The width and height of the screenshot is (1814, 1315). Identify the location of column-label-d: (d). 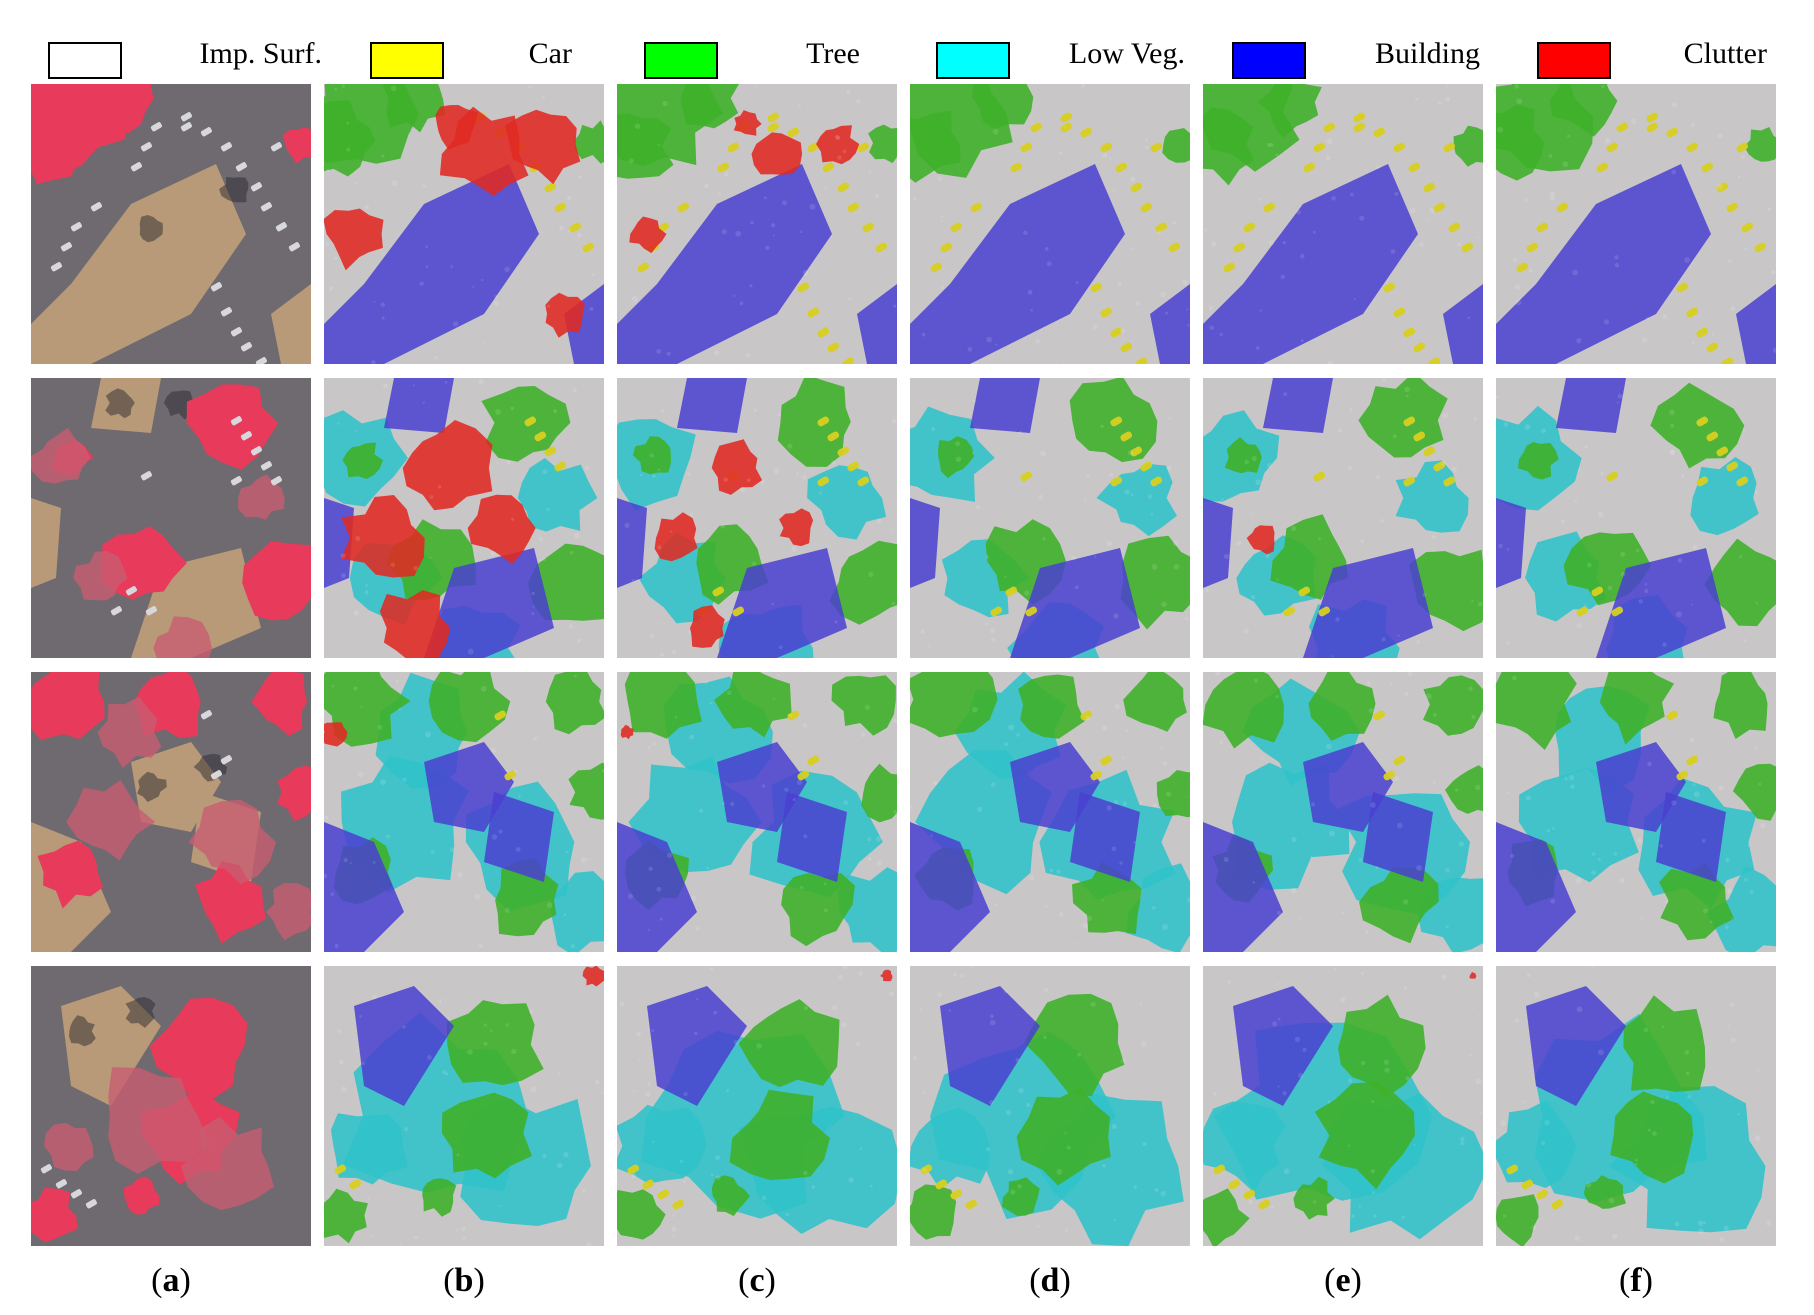
(1050, 1281).